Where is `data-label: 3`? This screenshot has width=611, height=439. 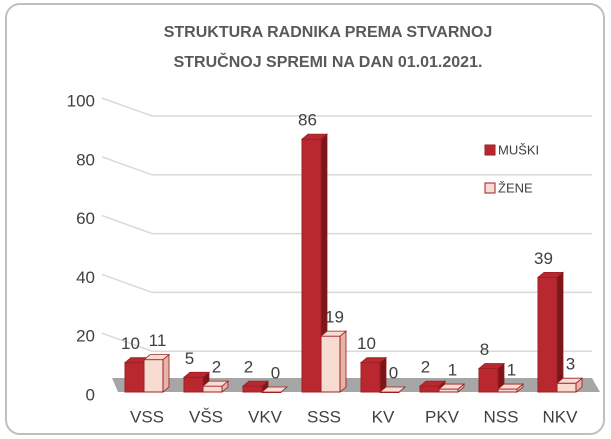 data-label: 3 is located at coordinates (570, 364).